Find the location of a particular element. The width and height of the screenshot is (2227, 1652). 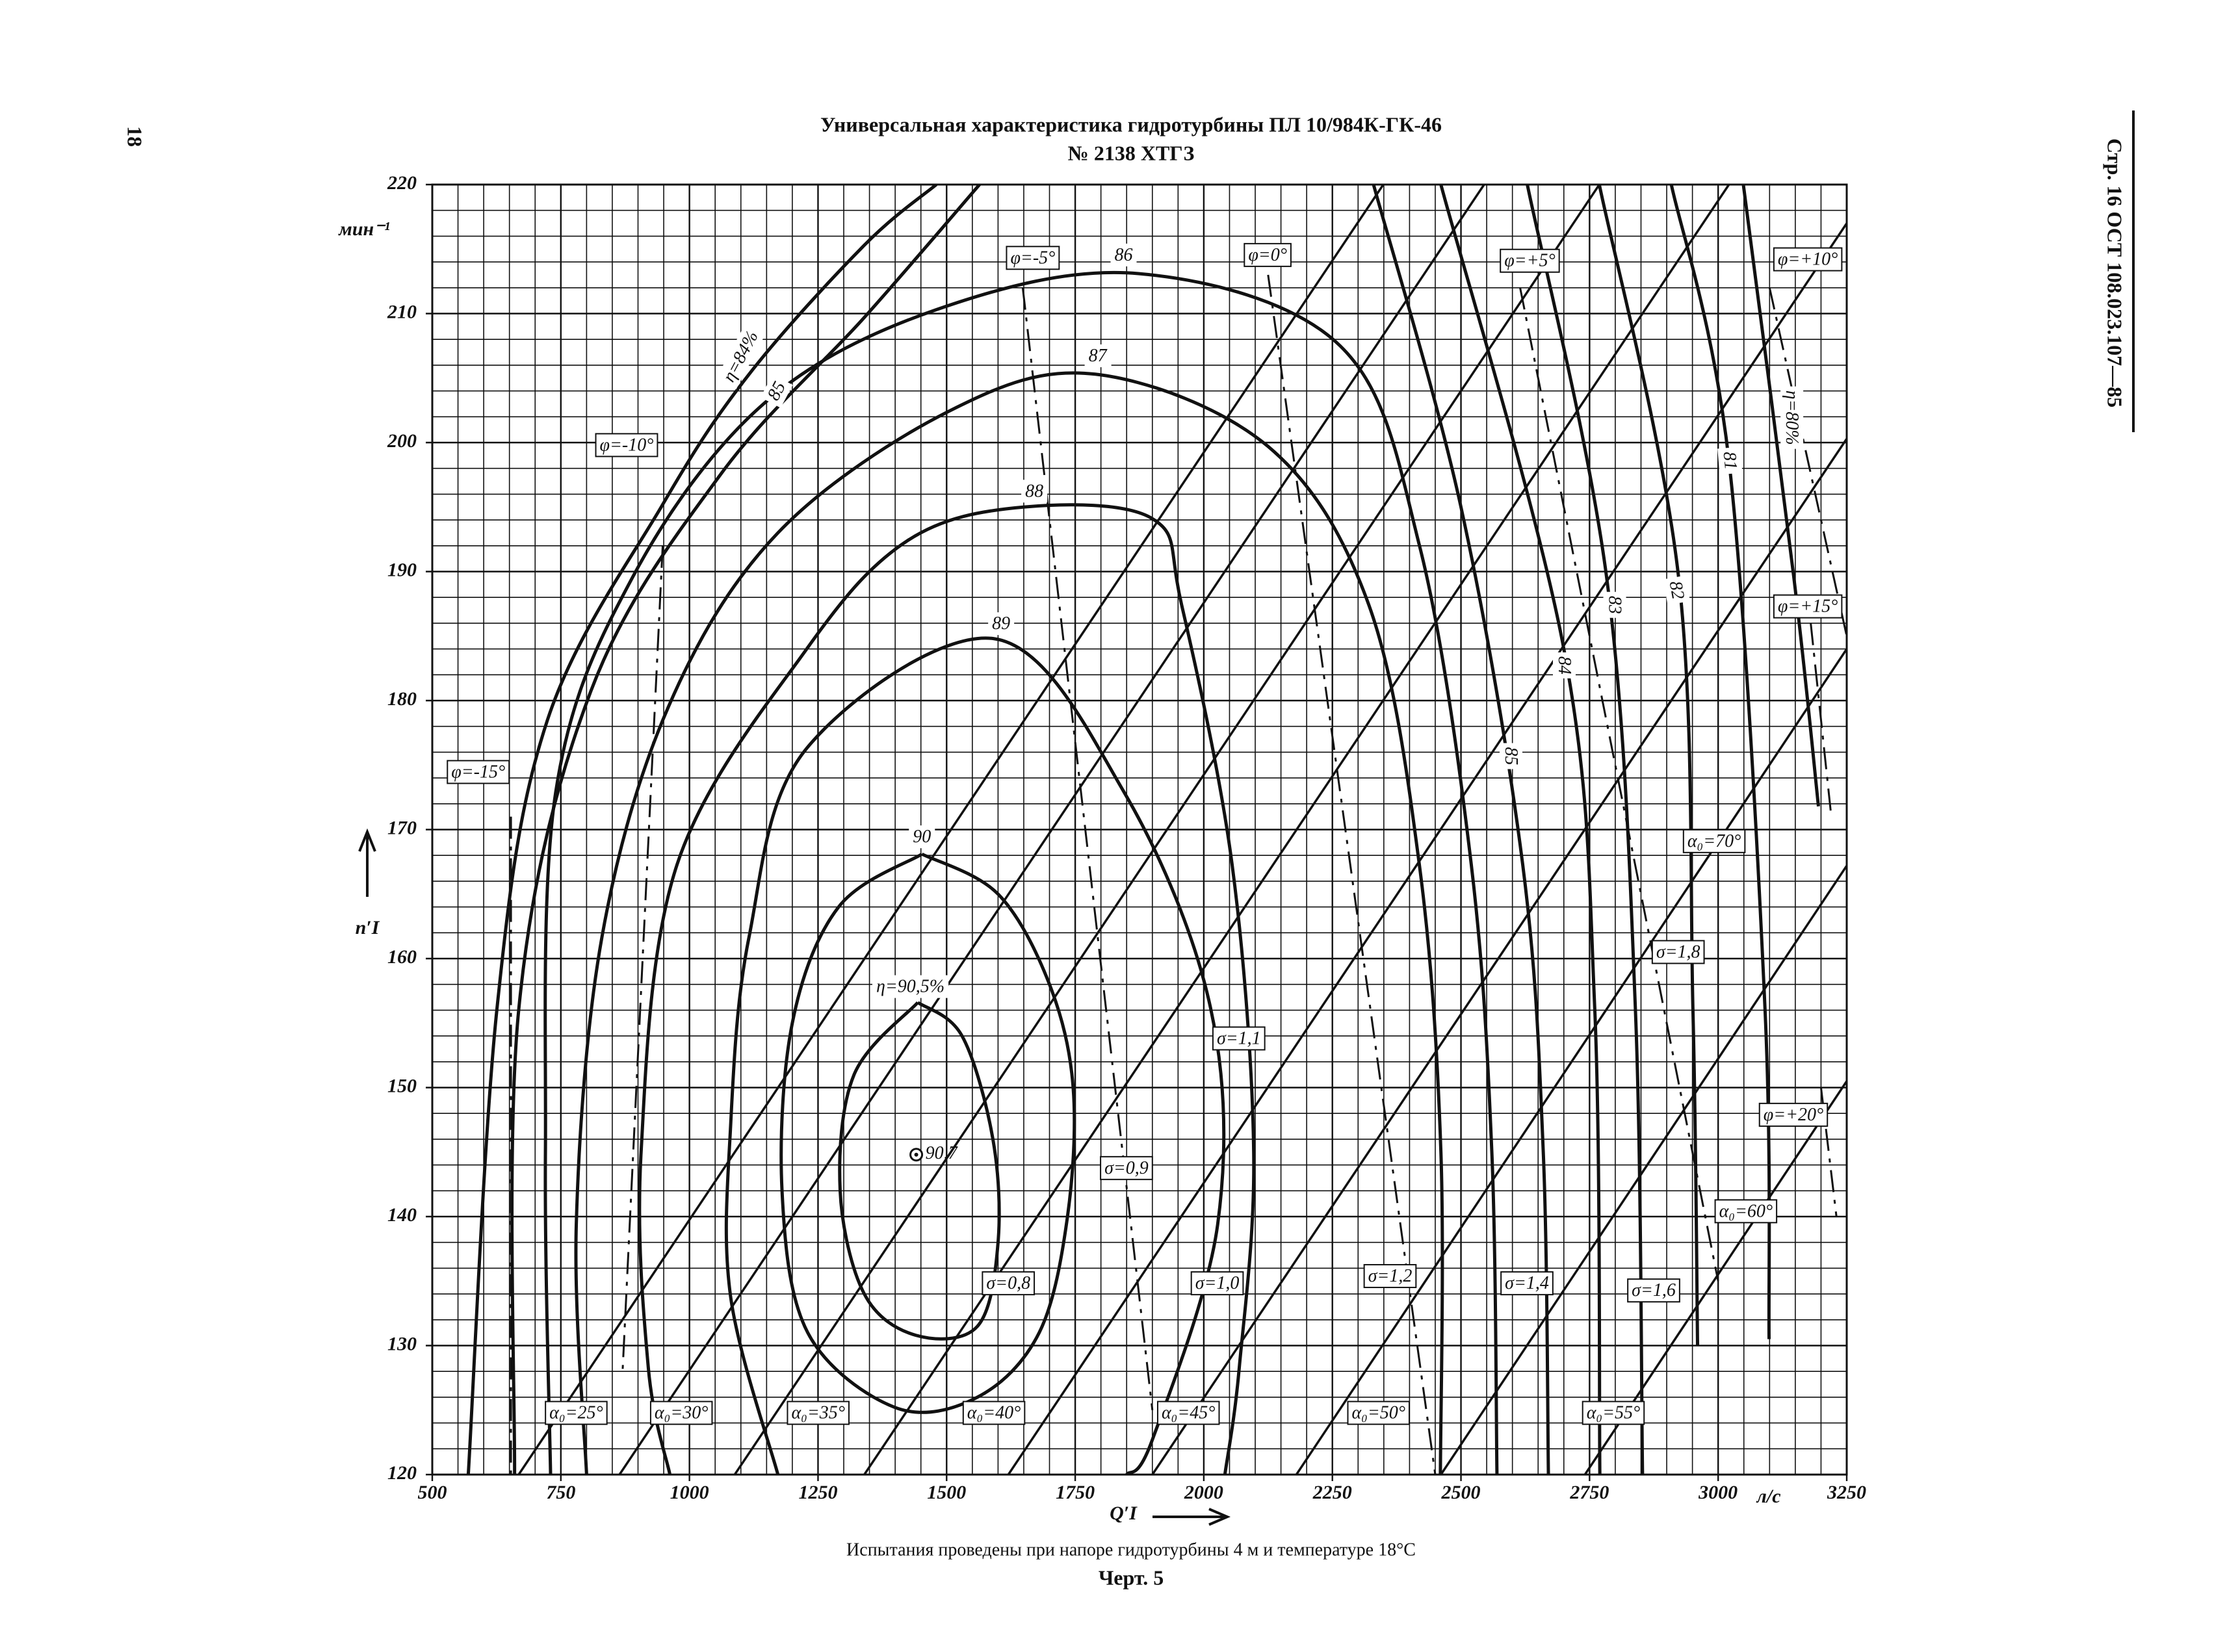

x-tick-label: 500 is located at coordinates (432, 1492).